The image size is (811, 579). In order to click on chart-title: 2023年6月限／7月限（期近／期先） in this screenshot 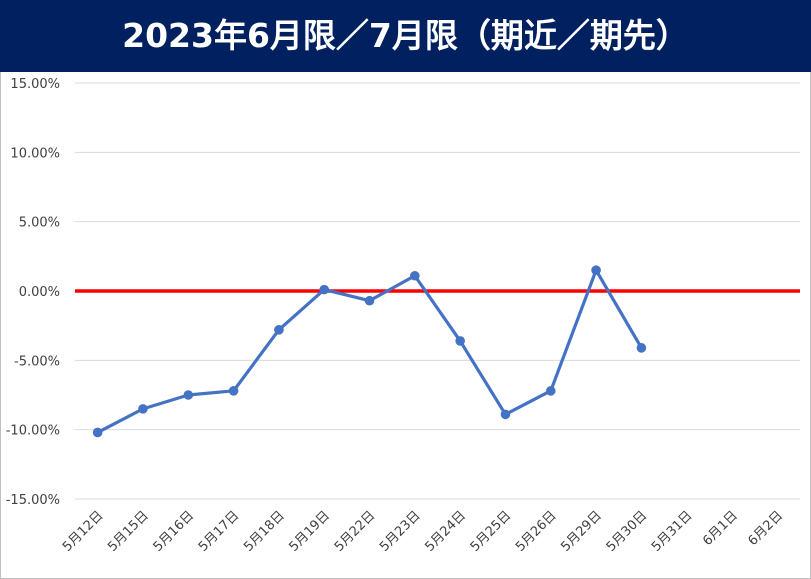, I will do `click(405, 35)`.